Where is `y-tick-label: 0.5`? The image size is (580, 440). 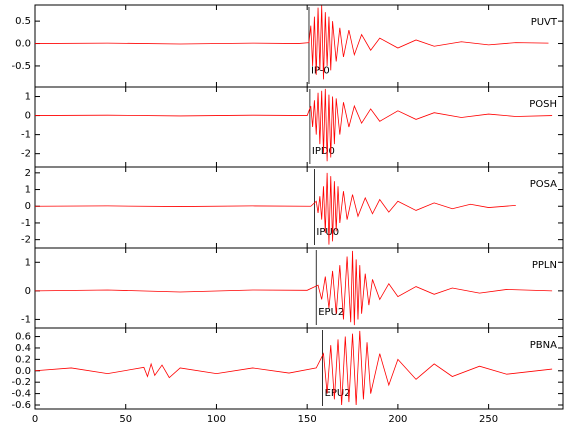 y-tick-label: 0.5 is located at coordinates (23, 21).